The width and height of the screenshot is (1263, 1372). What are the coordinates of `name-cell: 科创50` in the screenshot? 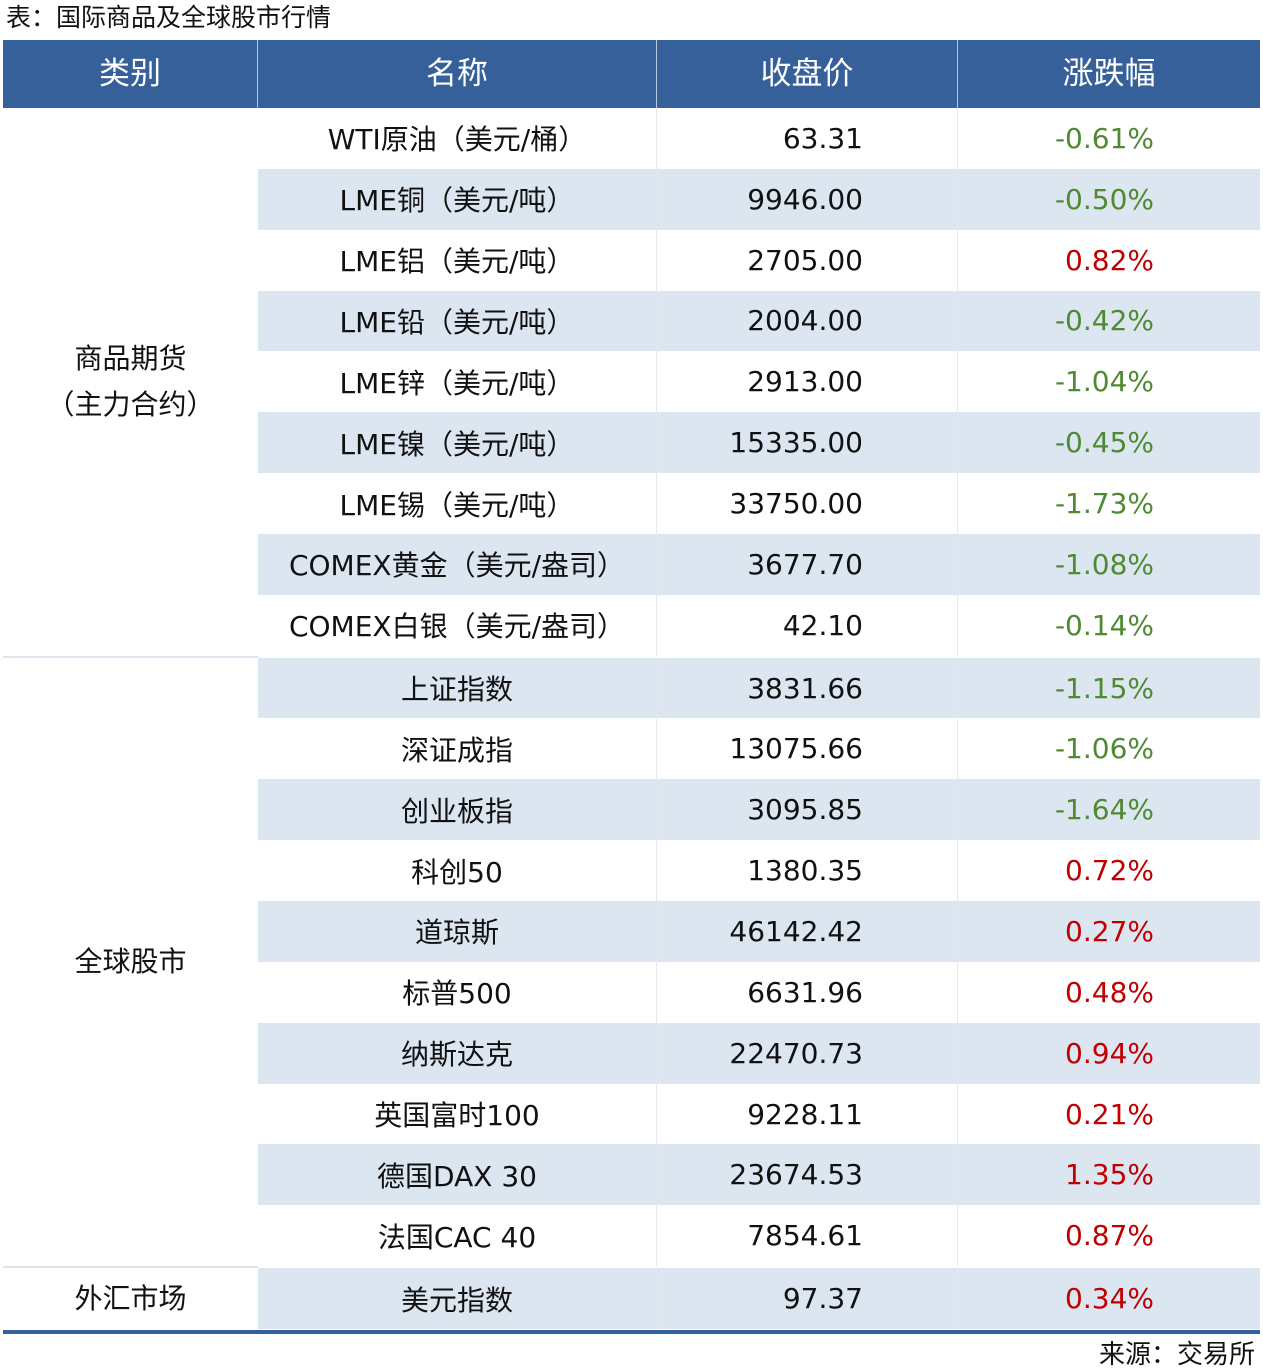 It's located at (457, 871).